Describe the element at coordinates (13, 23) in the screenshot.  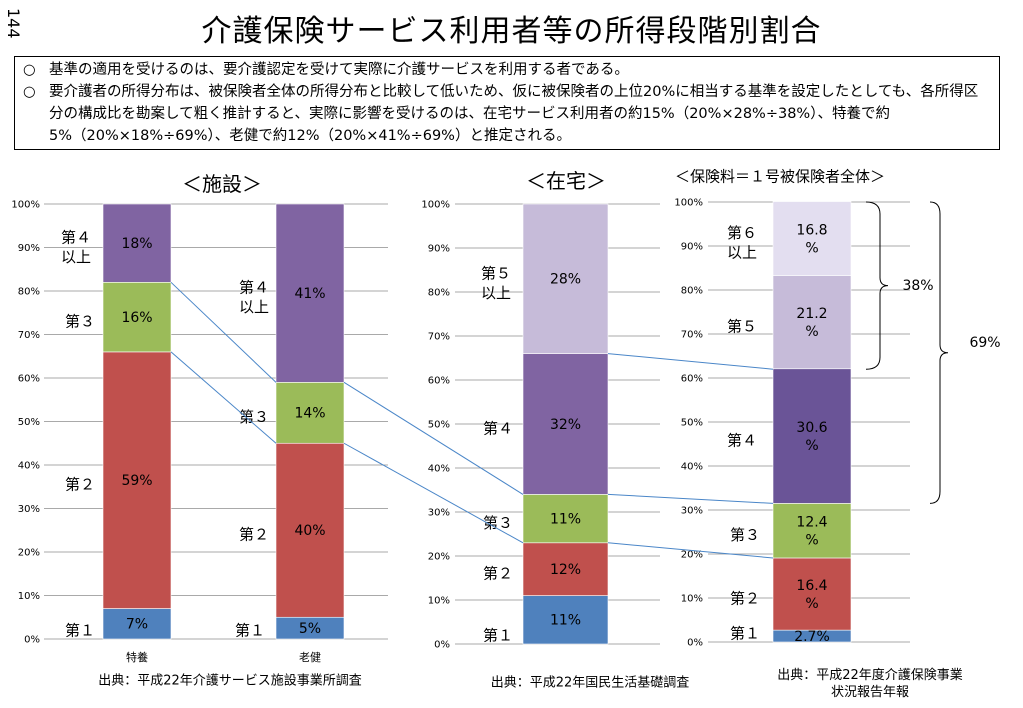
I see `page-number: 144` at that location.